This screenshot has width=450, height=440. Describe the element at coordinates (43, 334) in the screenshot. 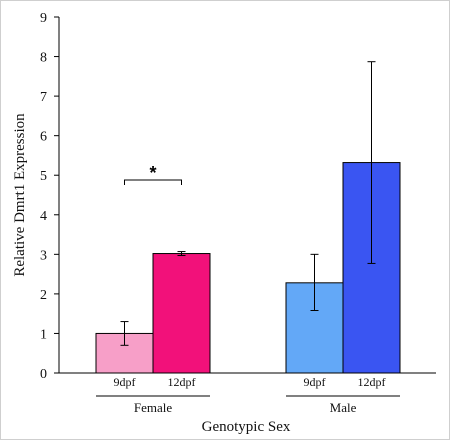

I see `y-tick-label: 1` at that location.